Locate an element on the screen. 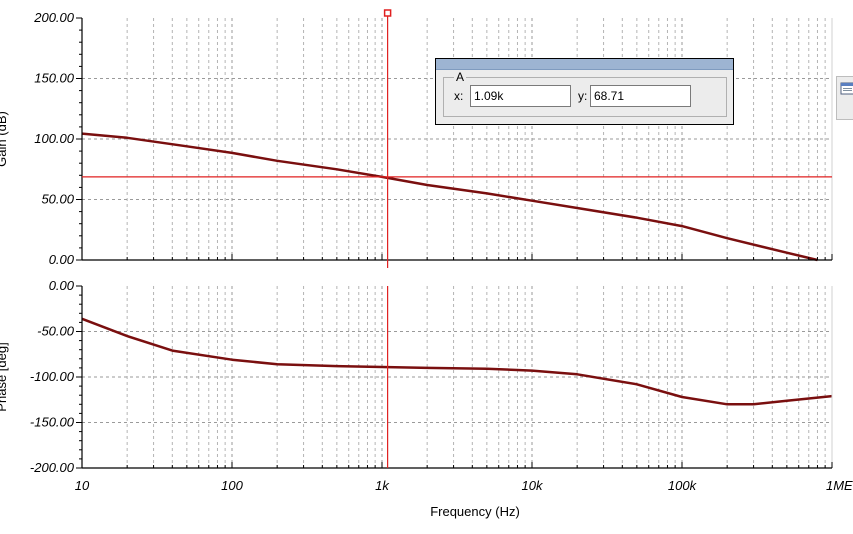 This screenshot has height=534, width=853. x-tick-label: 100 is located at coordinates (232, 485).